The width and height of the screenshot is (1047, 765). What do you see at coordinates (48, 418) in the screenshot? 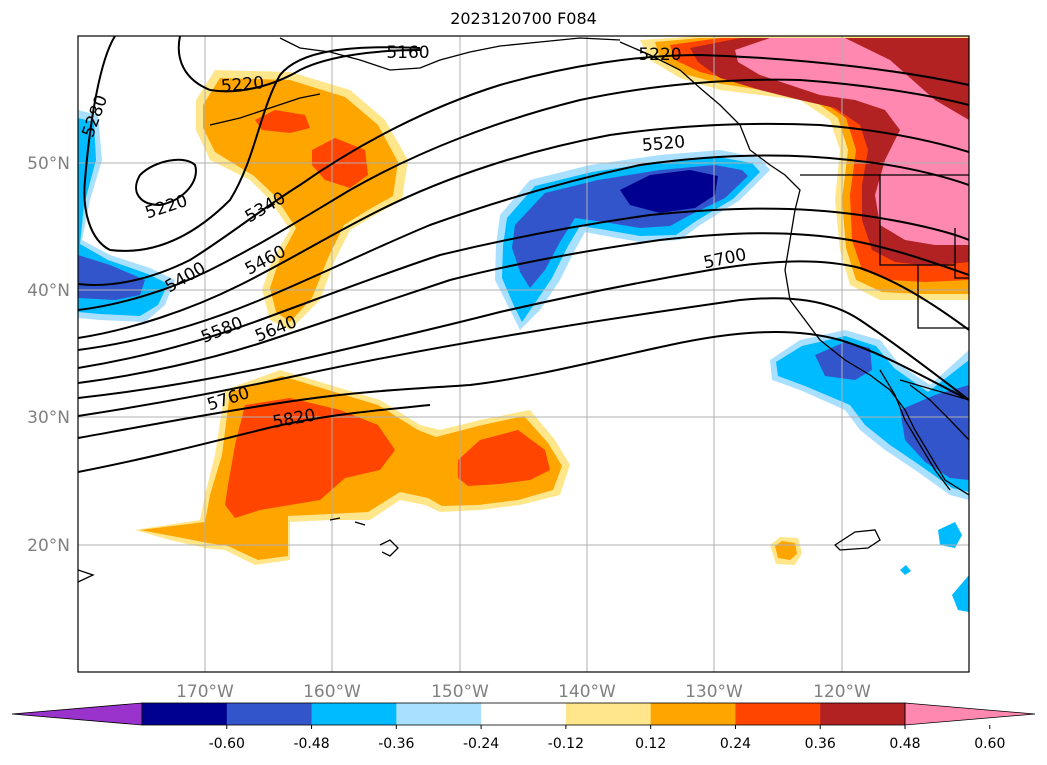
I see `lat-label-30n: 30°N` at bounding box center [48, 418].